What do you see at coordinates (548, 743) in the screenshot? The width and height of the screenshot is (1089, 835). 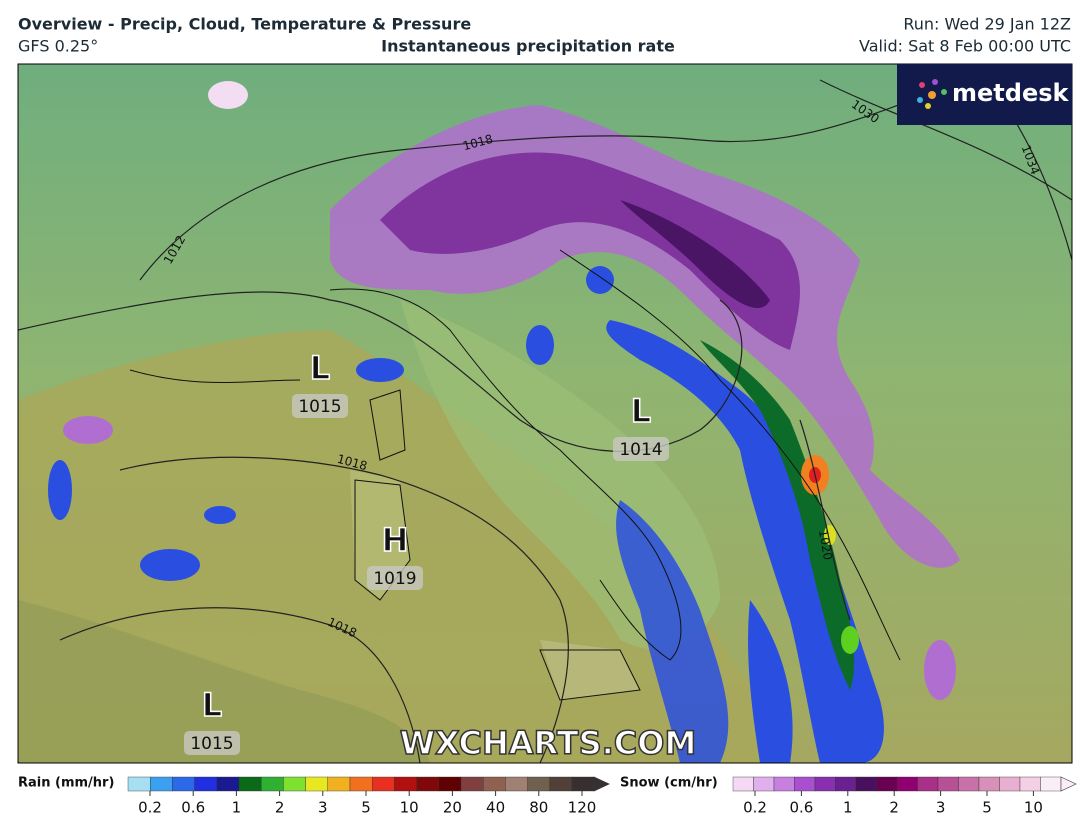 I see `watermark: WXCHARTS.COM` at bounding box center [548, 743].